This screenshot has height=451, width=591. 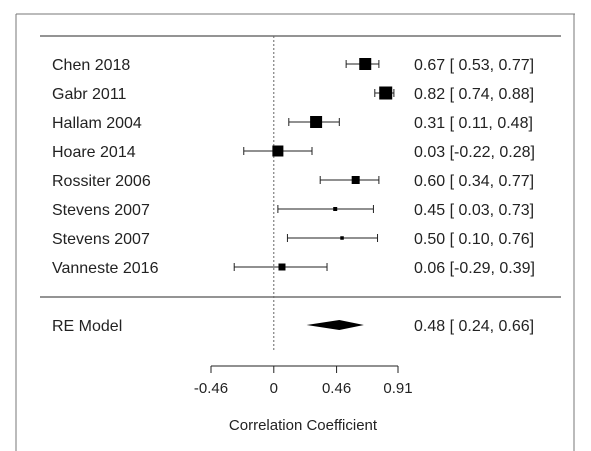 What do you see at coordinates (474, 268) in the screenshot?
I see `estimate-text: 0.06 [-0.29, 0.39]` at bounding box center [474, 268].